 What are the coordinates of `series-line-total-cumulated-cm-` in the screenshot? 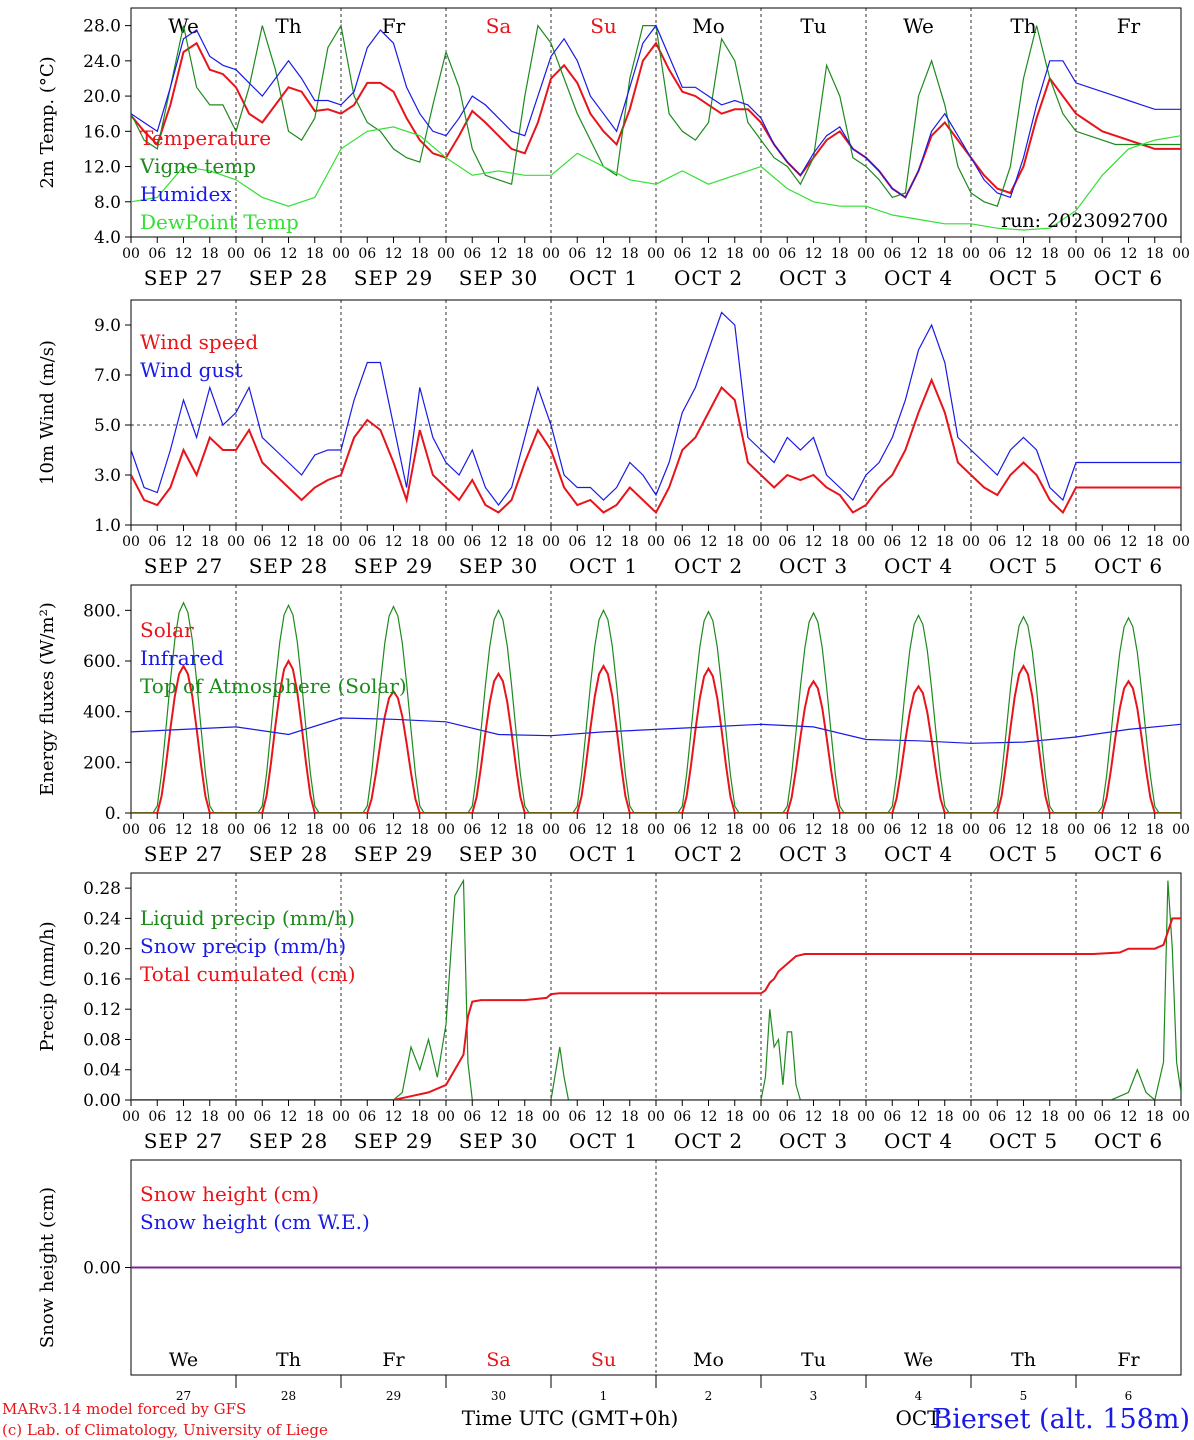 It's located at (656, 1008).